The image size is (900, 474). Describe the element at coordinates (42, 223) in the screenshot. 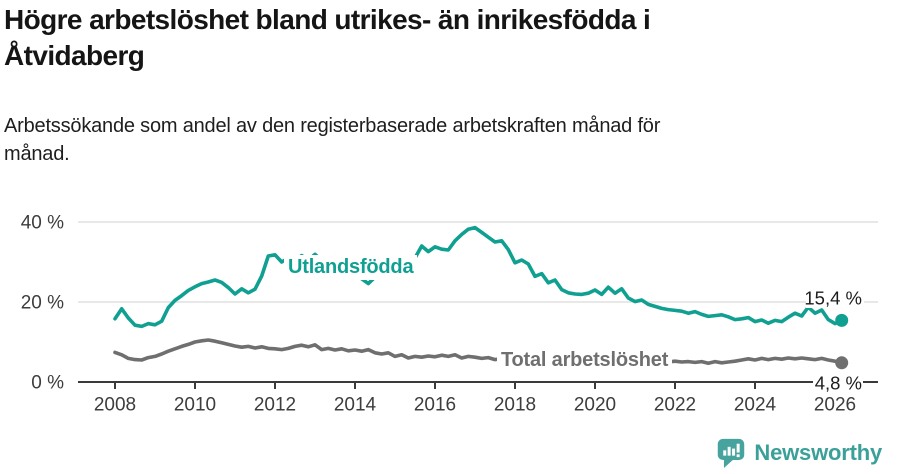

I see `y-tick-label: 40 %` at that location.